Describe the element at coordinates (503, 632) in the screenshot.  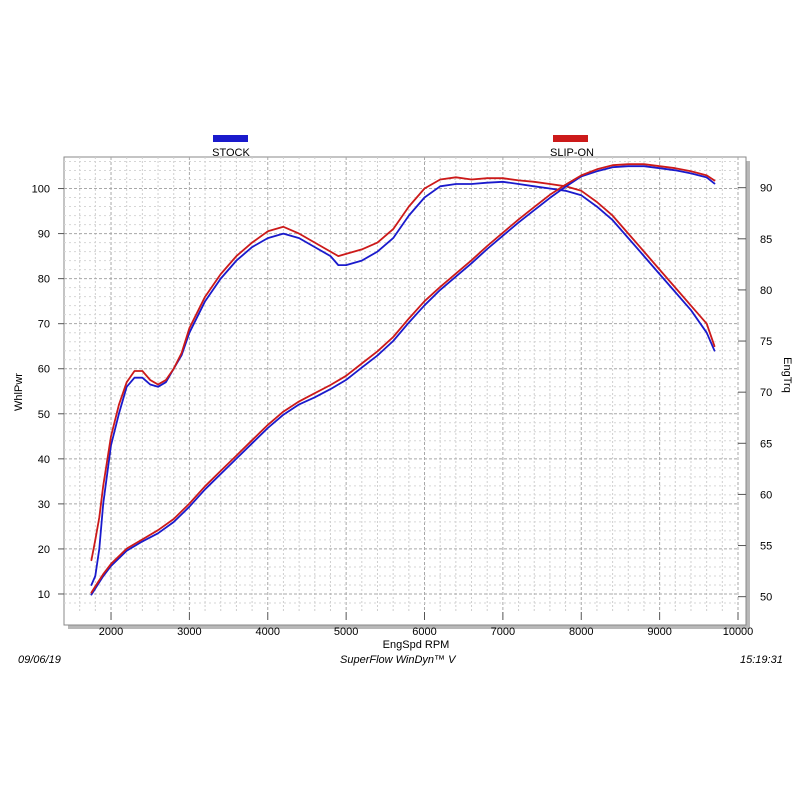
I see `x-tick-label: 7000` at that location.